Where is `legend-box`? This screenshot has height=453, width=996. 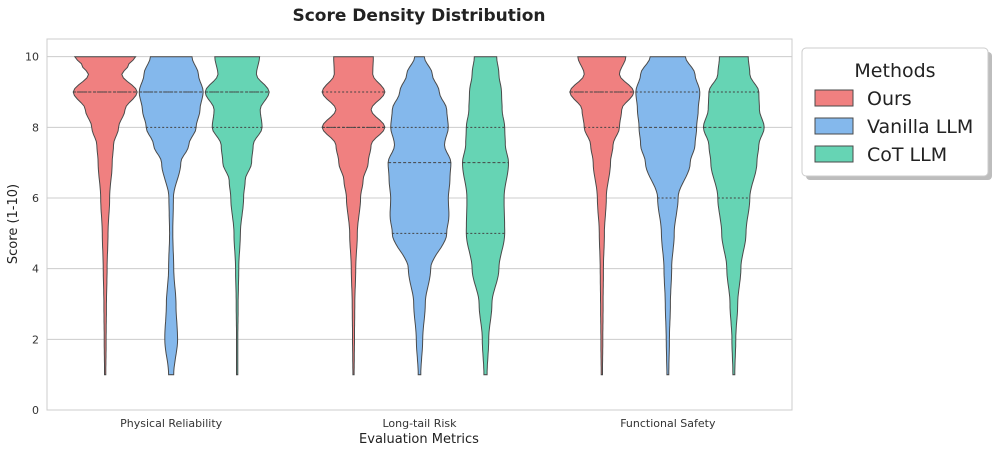
legend-box is located at coordinates (895, 112).